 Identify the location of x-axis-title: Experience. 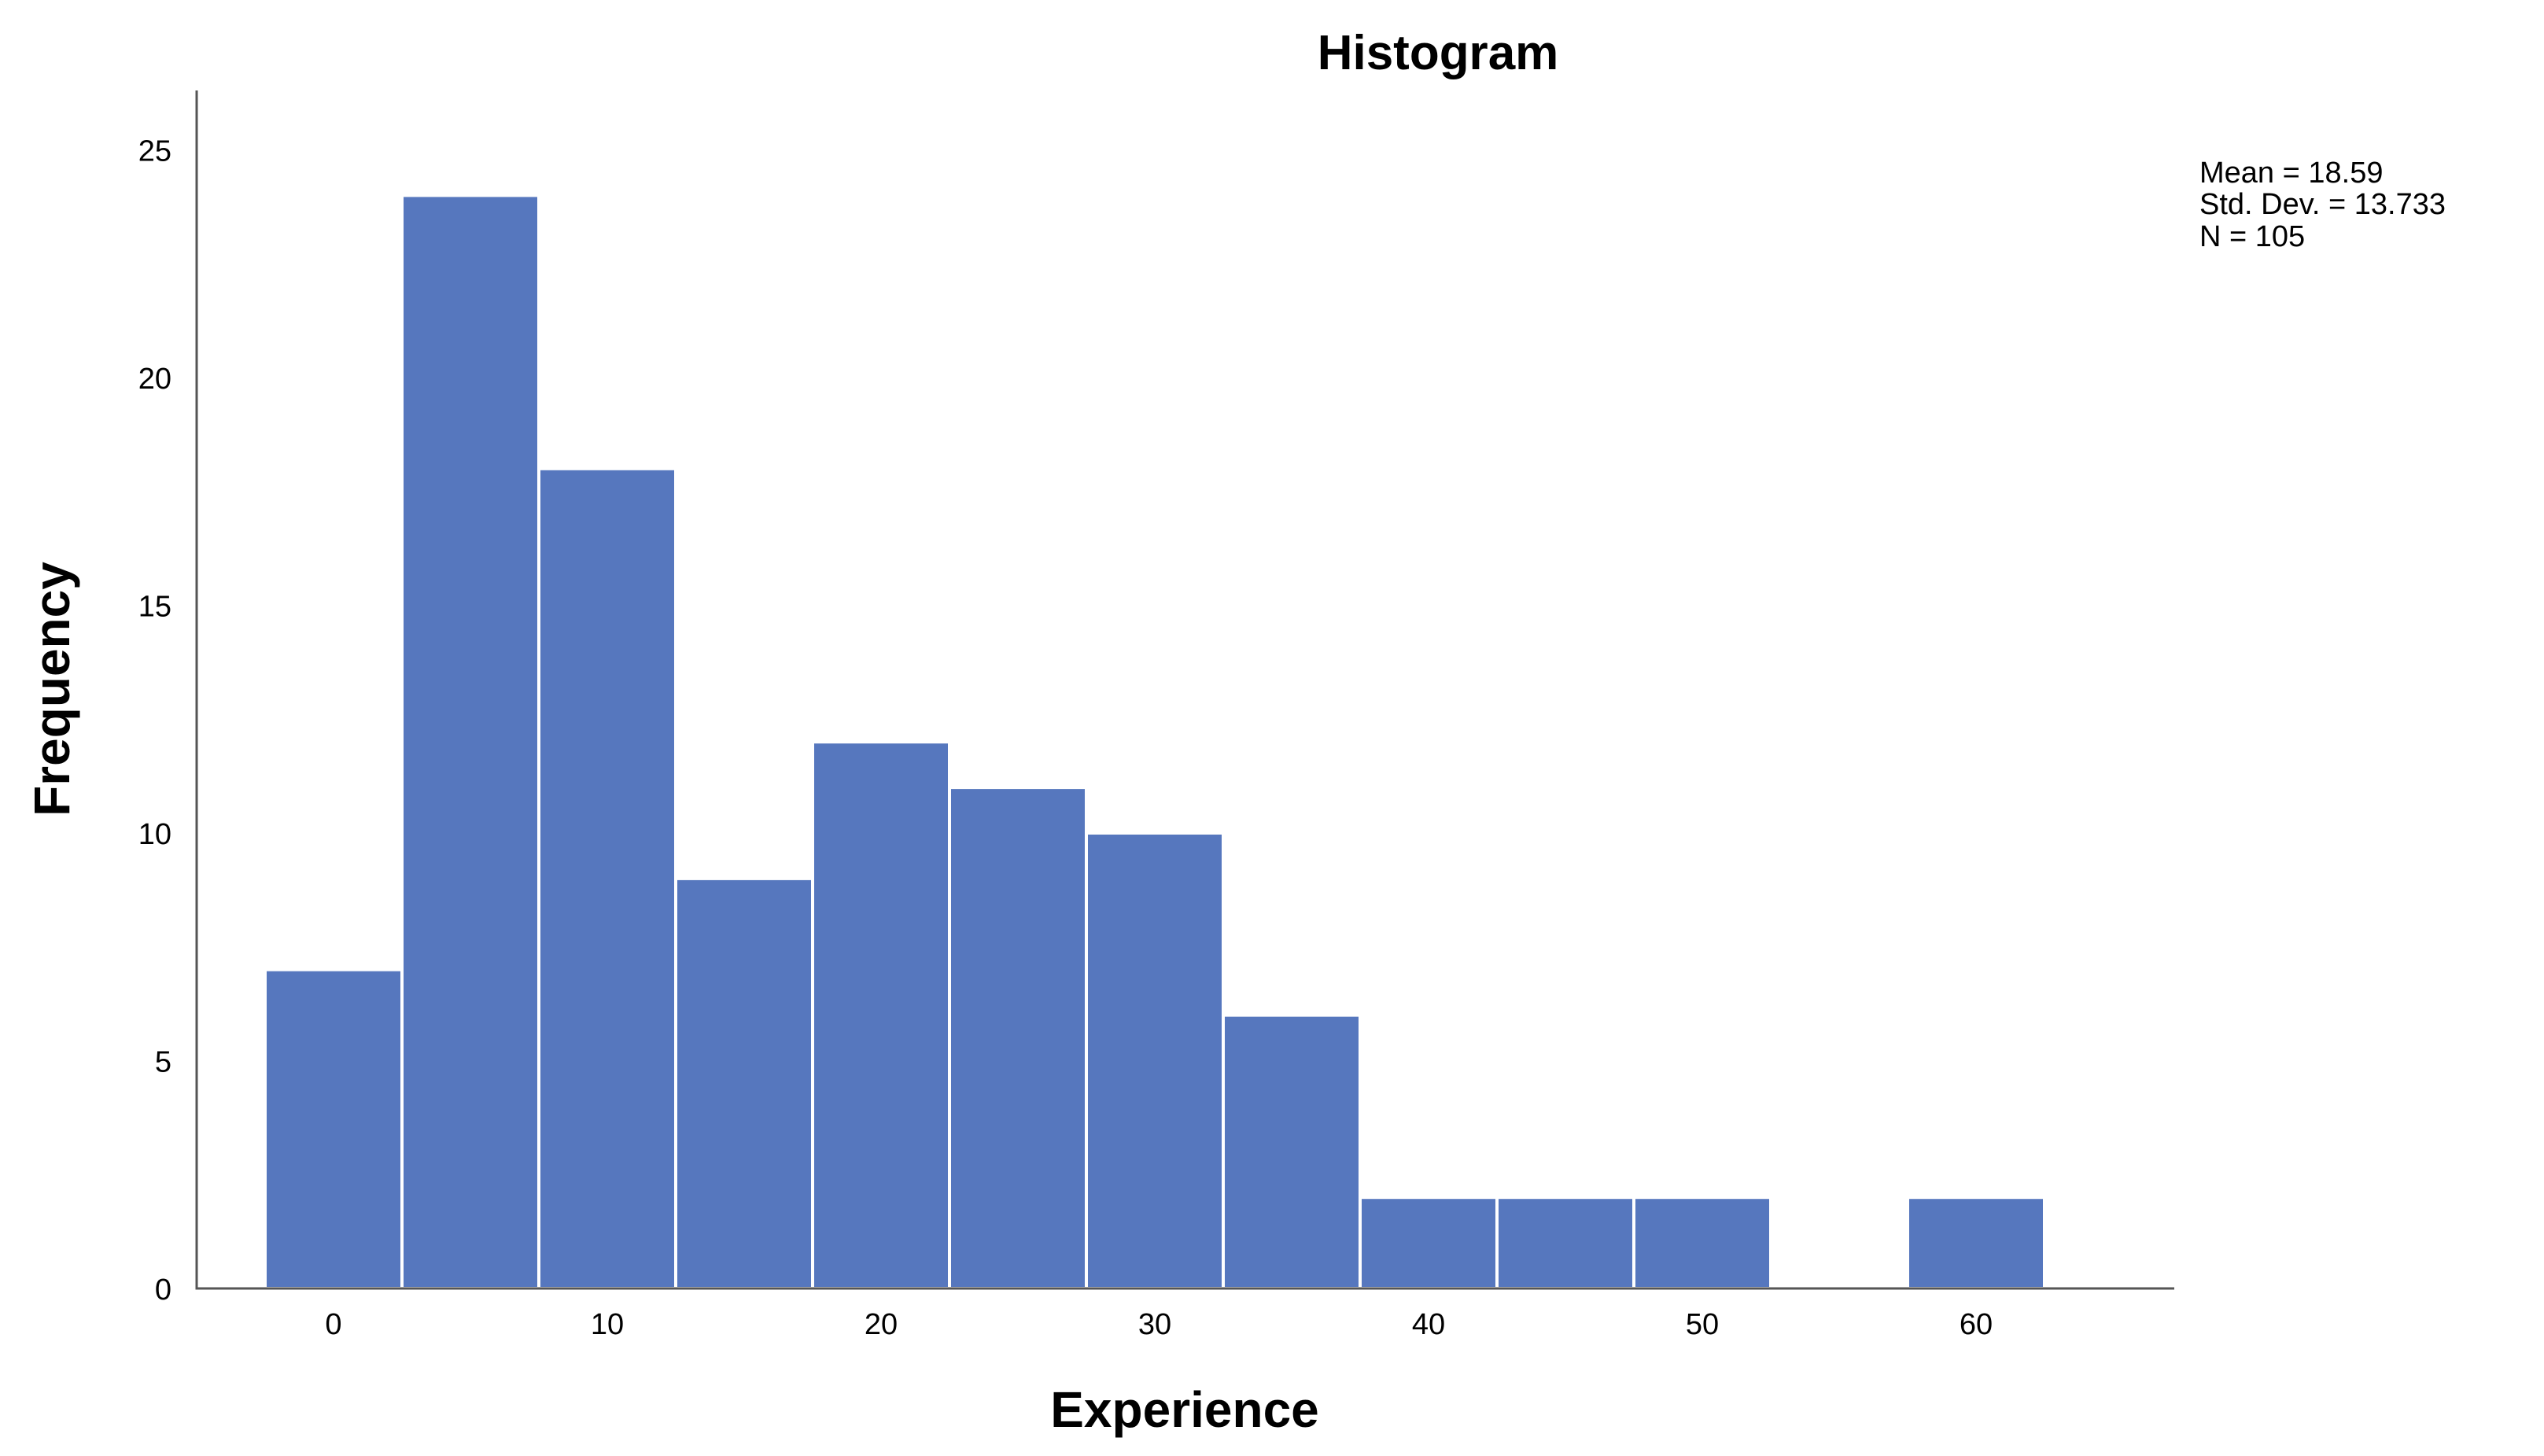
(1184, 1409).